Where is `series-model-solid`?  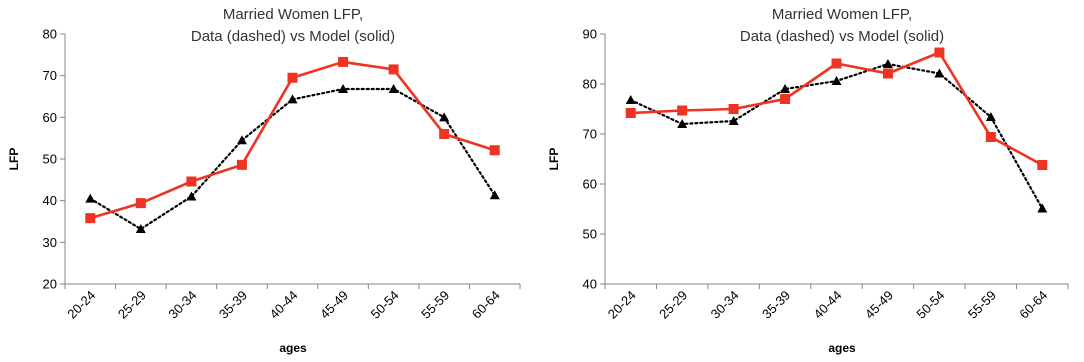
series-model-solid is located at coordinates (836, 108).